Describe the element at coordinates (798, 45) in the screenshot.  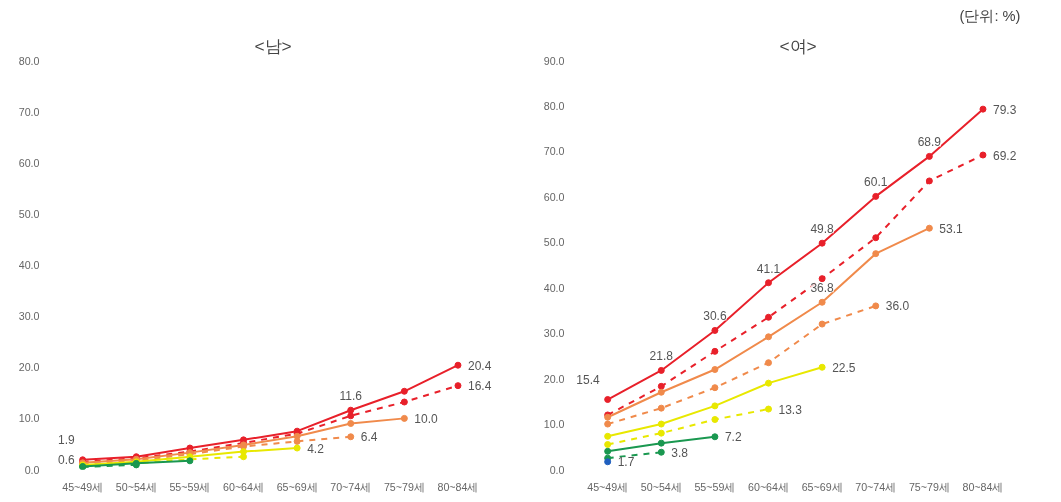
I see `chart-title: <여>` at that location.